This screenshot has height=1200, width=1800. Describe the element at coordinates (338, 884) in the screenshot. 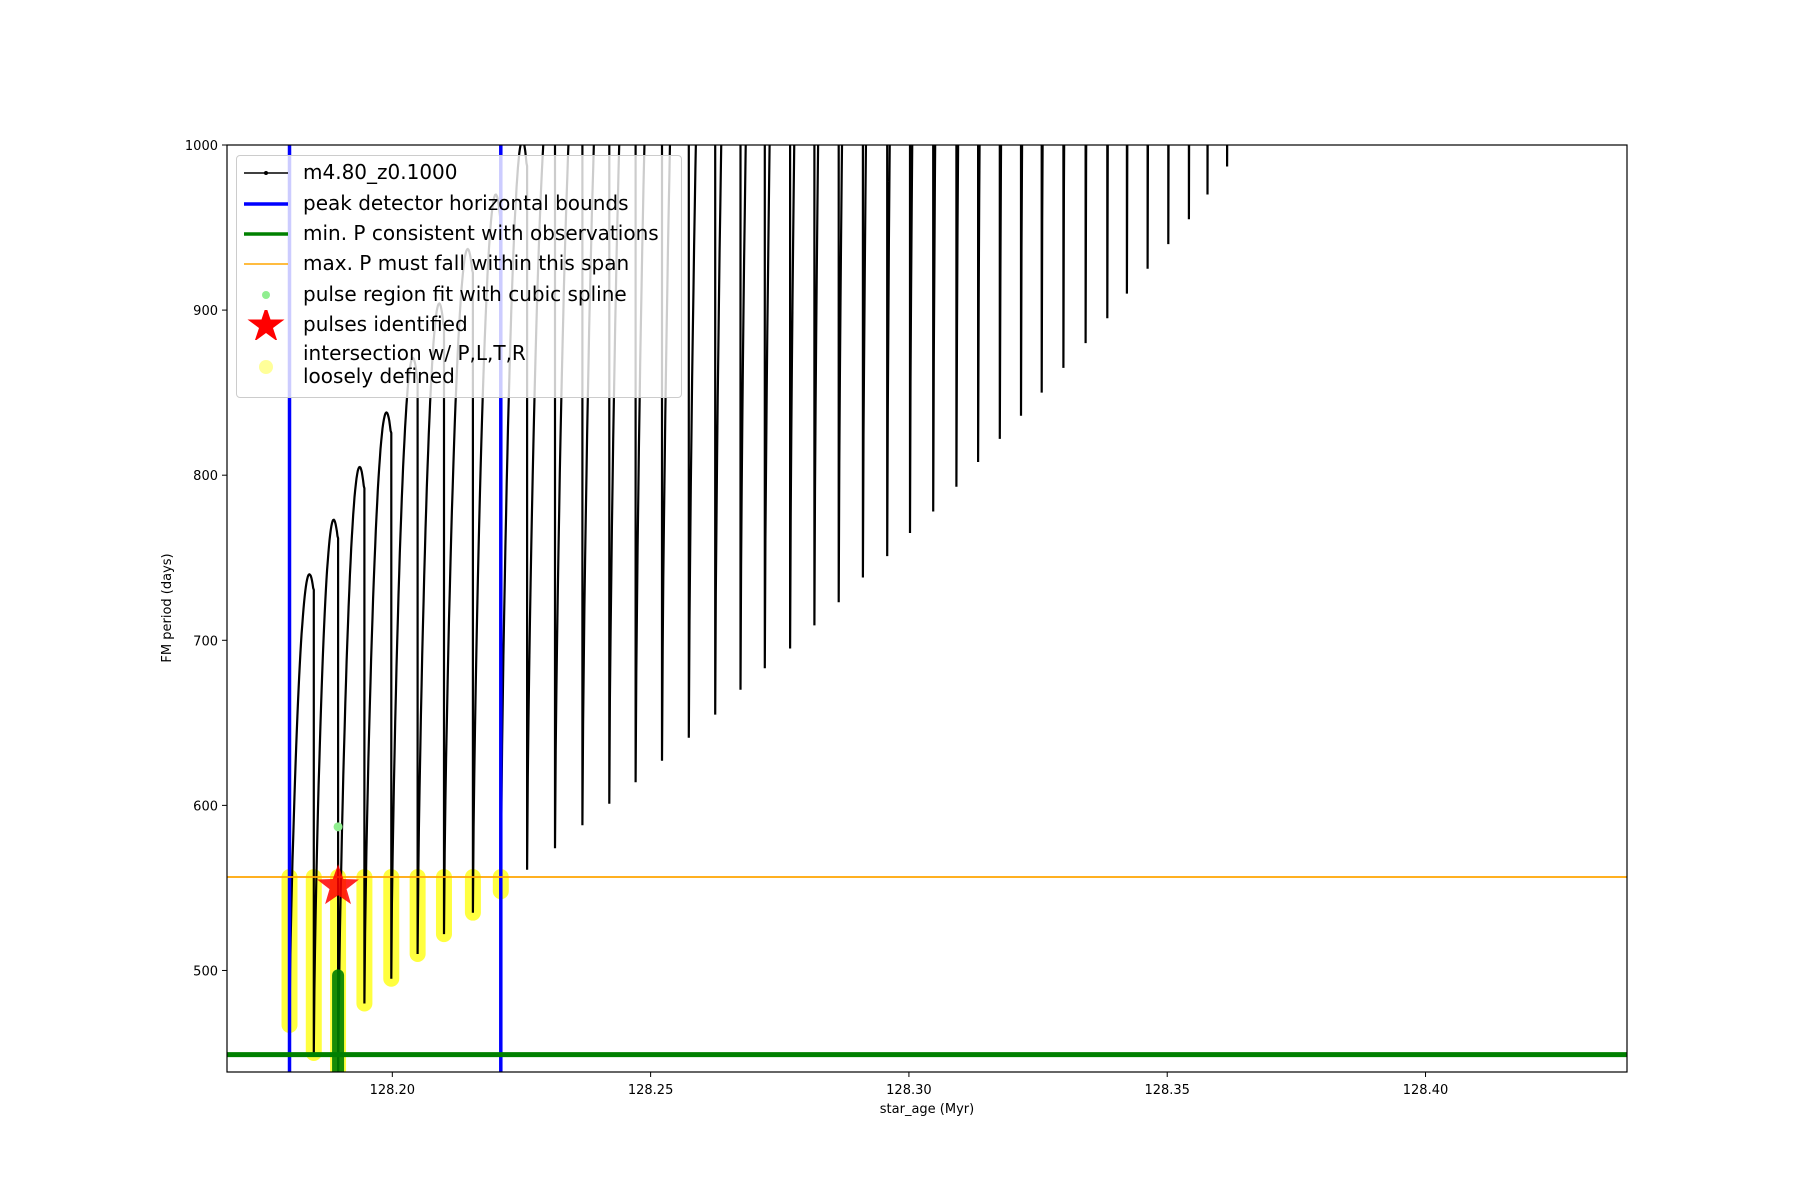

I see `pulse-identified-star` at that location.